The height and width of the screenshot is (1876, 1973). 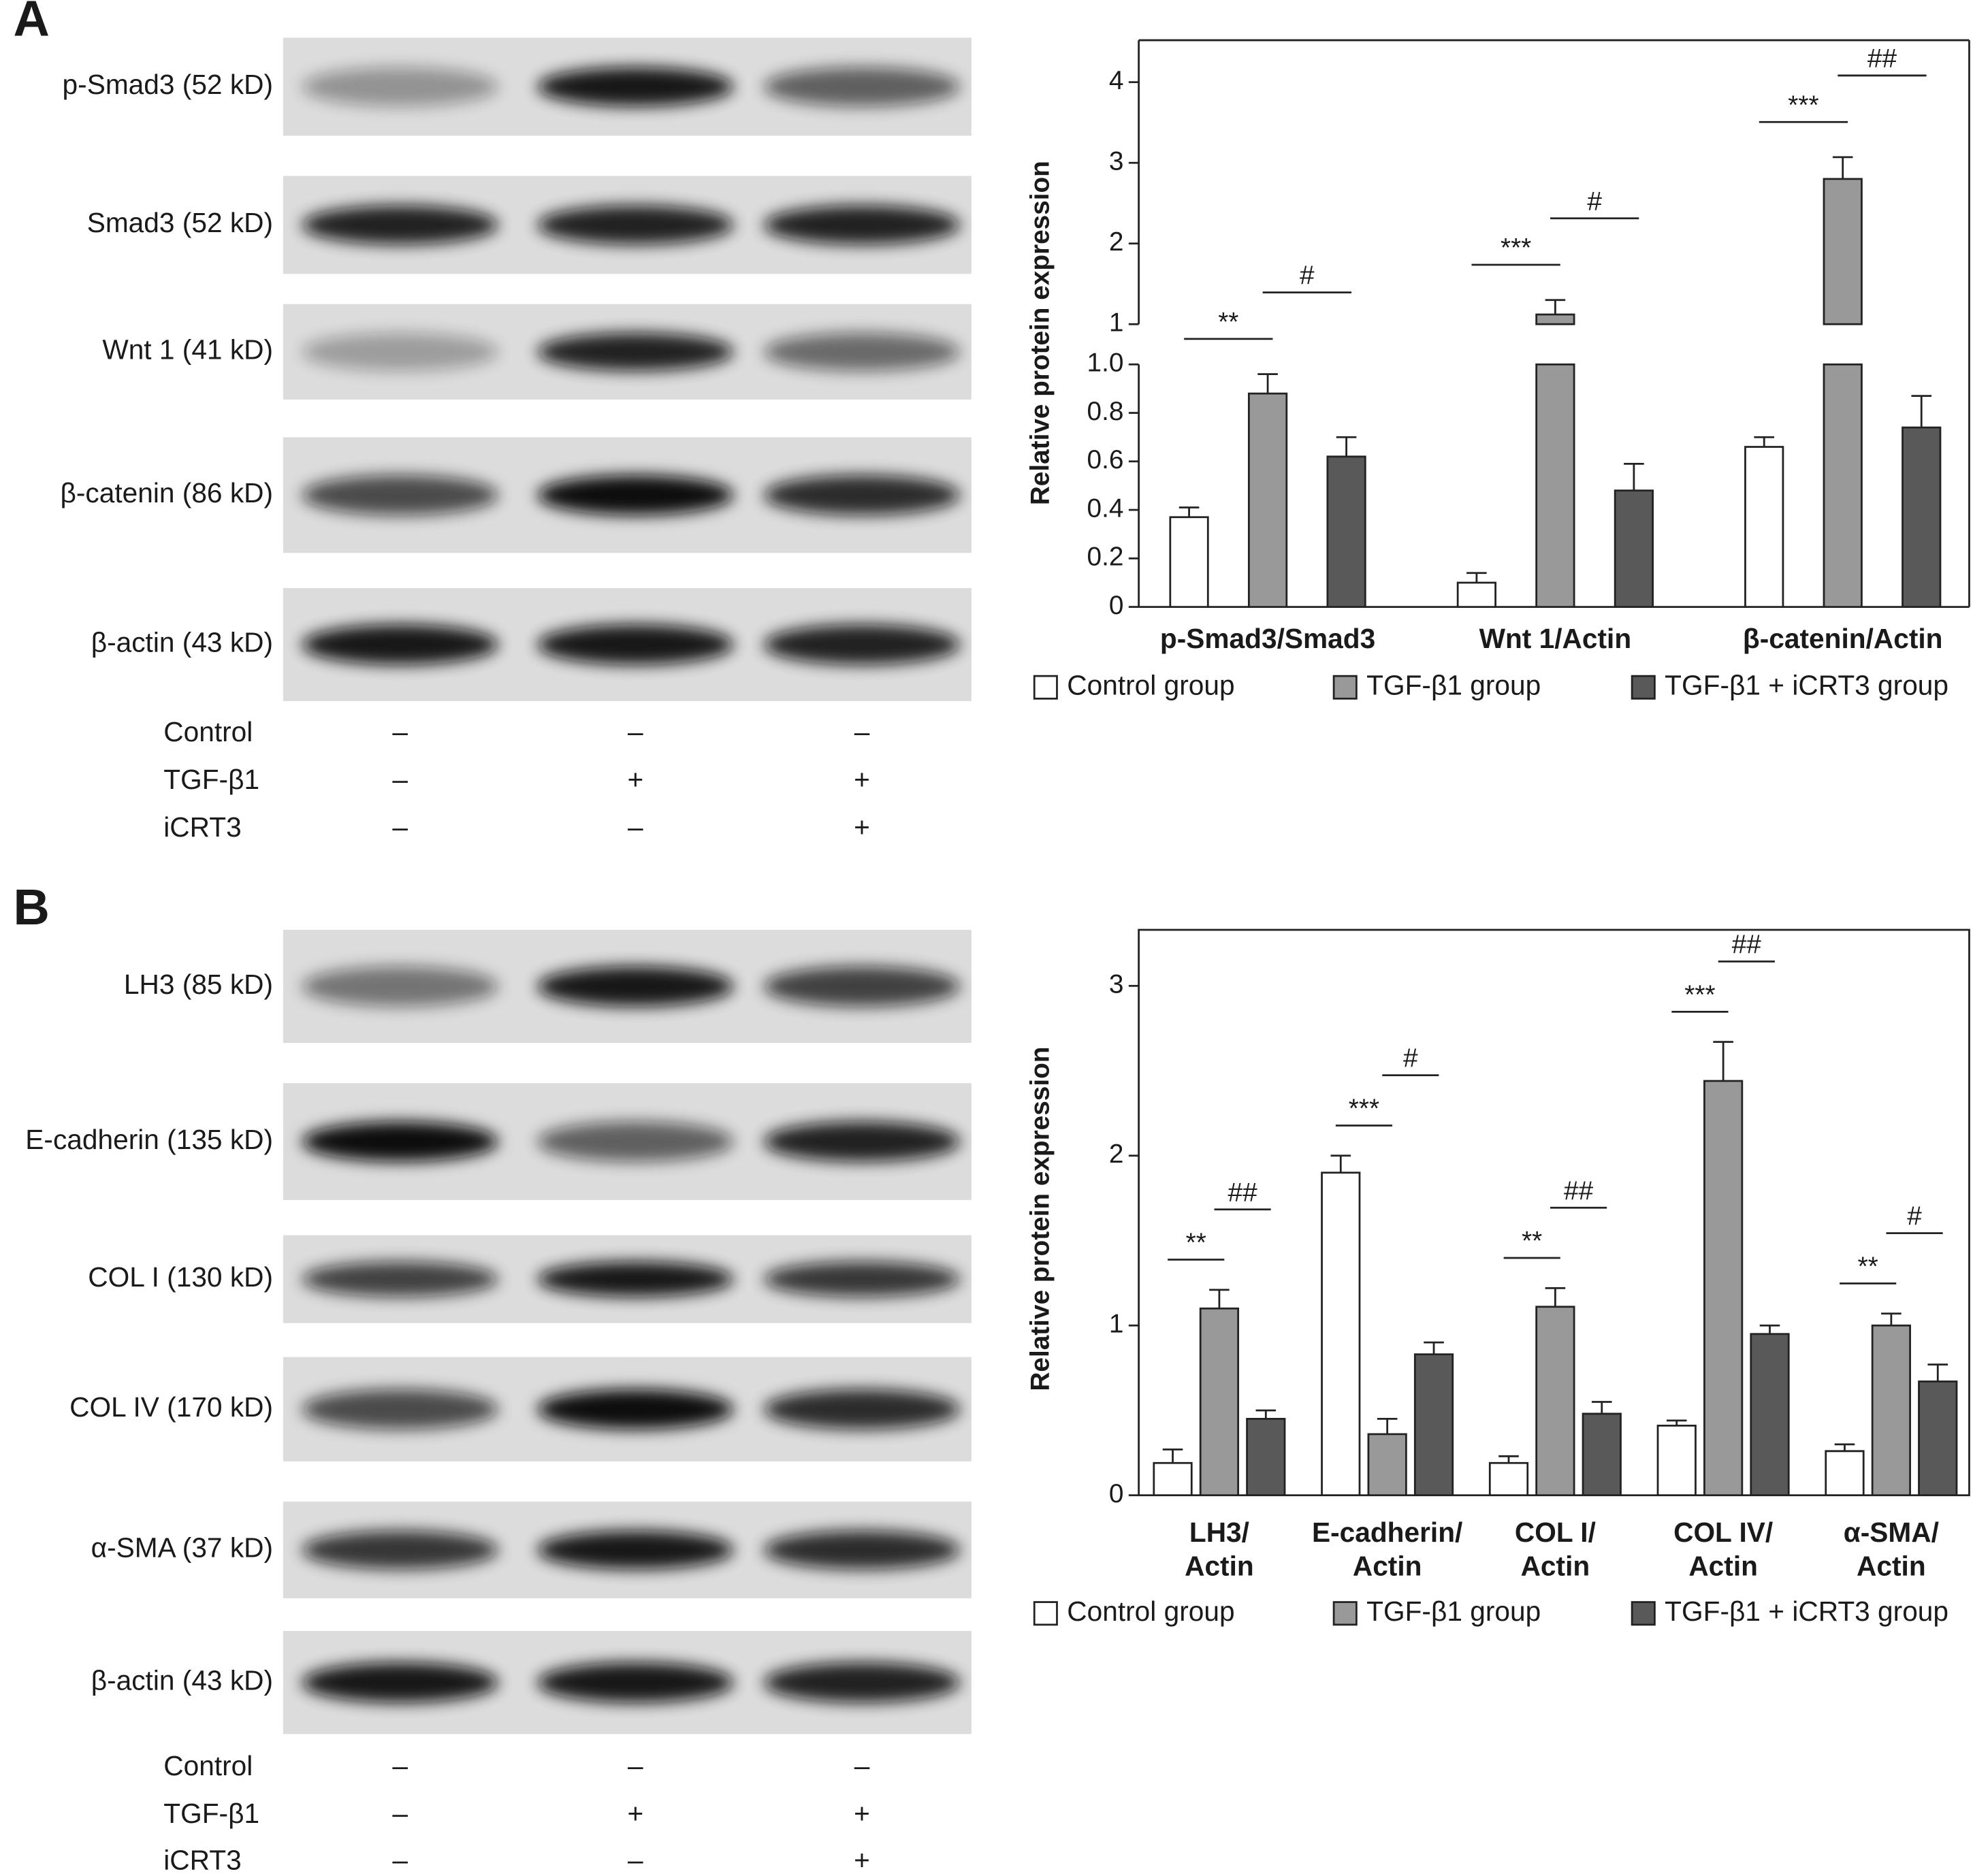 What do you see at coordinates (171, 1407) in the screenshot?
I see `blot-label: COL IV (170 kD)` at bounding box center [171, 1407].